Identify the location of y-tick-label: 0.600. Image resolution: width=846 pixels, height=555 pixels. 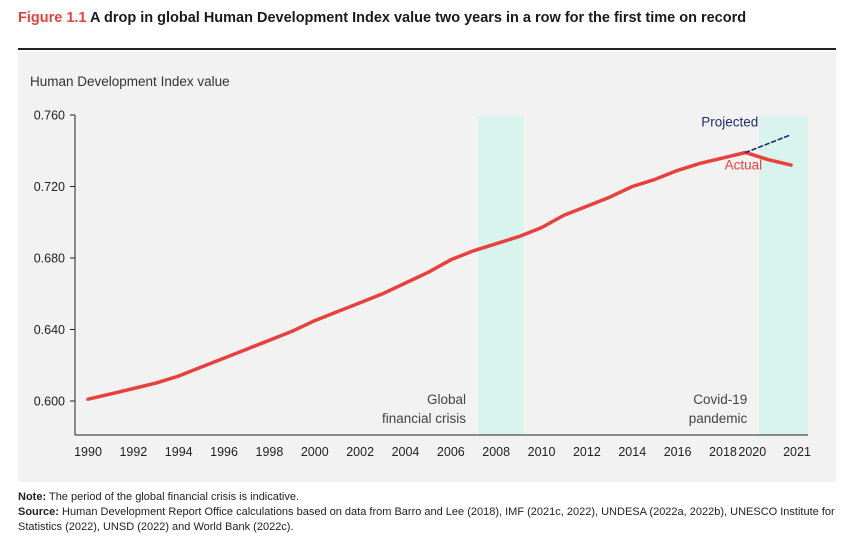
(49, 402).